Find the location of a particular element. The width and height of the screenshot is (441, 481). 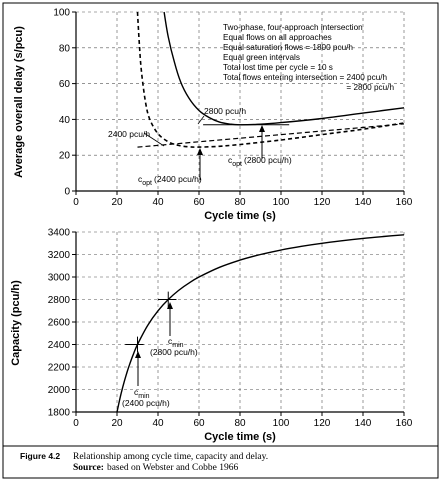

c2-xtick-60: 60 is located at coordinates (199, 423).